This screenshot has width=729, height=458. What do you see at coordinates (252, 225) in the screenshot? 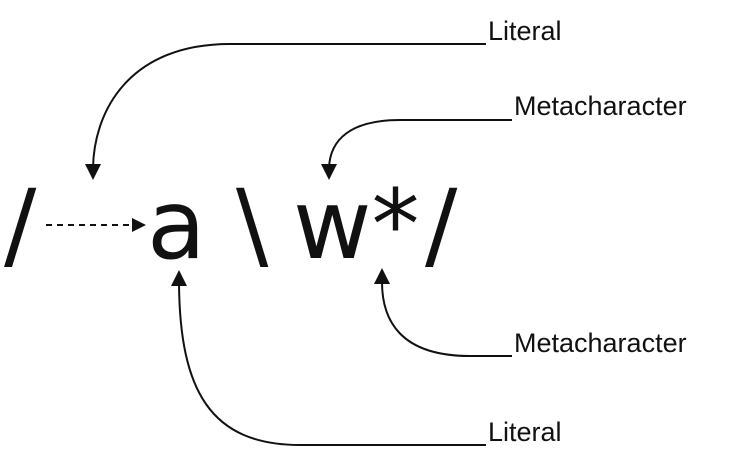
I see `regex-backslash: \` at bounding box center [252, 225].